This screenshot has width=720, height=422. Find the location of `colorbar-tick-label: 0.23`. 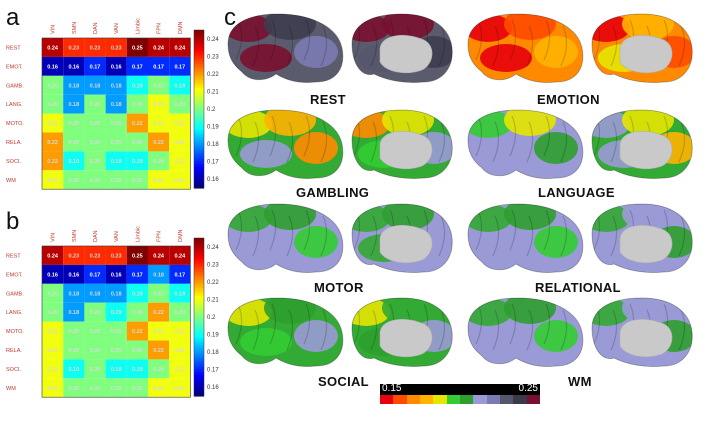

colorbar-tick-label: 0.23 is located at coordinates (213, 57).